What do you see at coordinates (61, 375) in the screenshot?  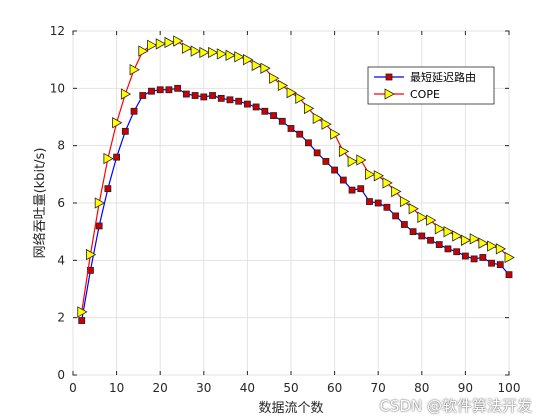 I see `y-tick-label: 0` at bounding box center [61, 375].